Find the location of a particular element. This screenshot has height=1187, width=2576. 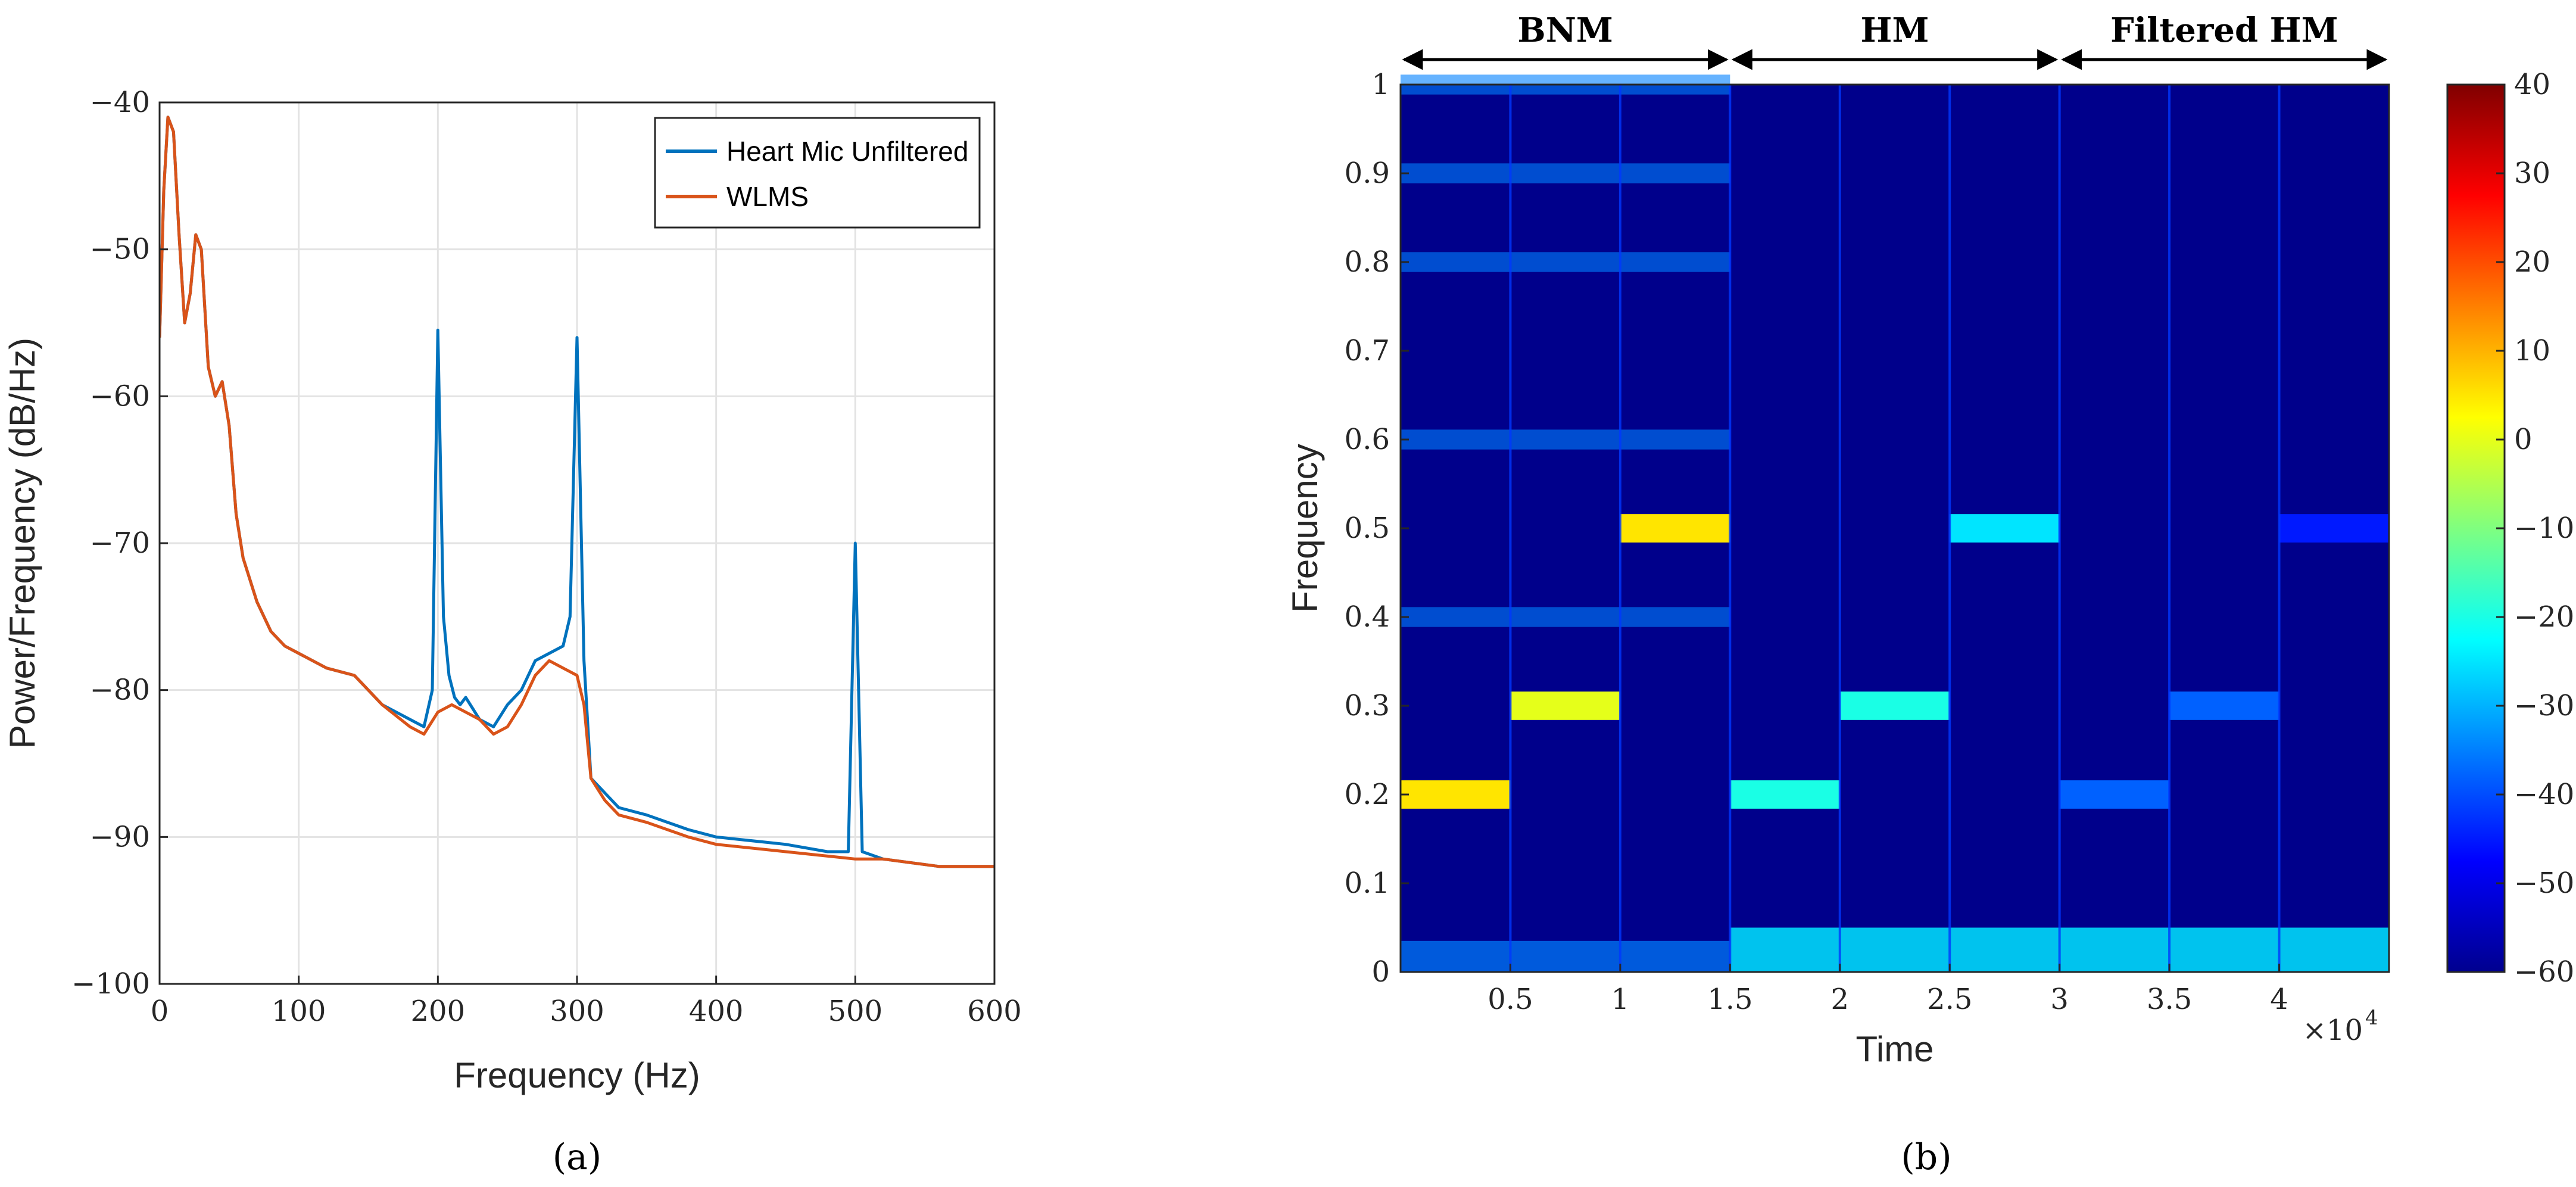

colorbar-tick-label: 10 is located at coordinates (2532, 350).